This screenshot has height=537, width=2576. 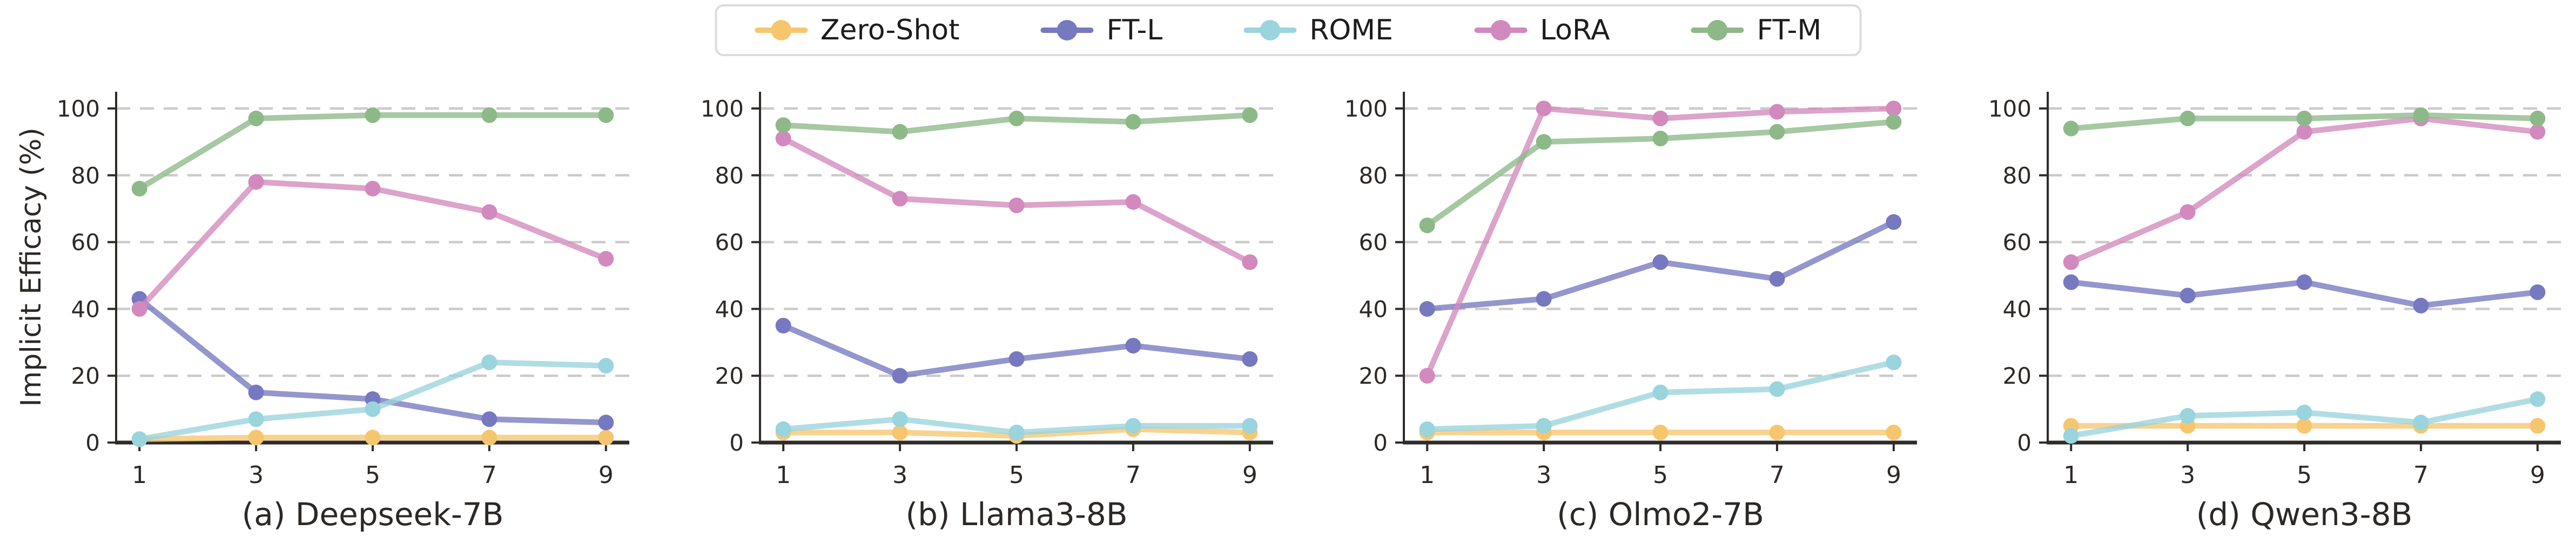 I want to click on legend-item-ft-l: FT-L, so click(x=1101, y=30).